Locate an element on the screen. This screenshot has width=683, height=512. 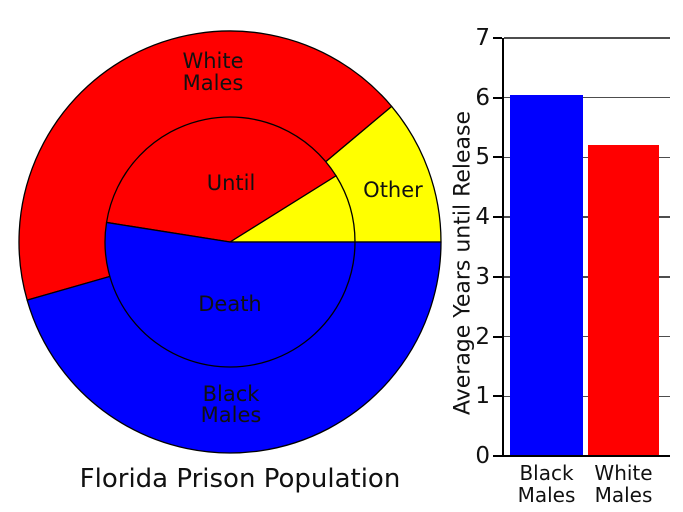
pie-label-white-males: White is located at coordinates (212, 61).